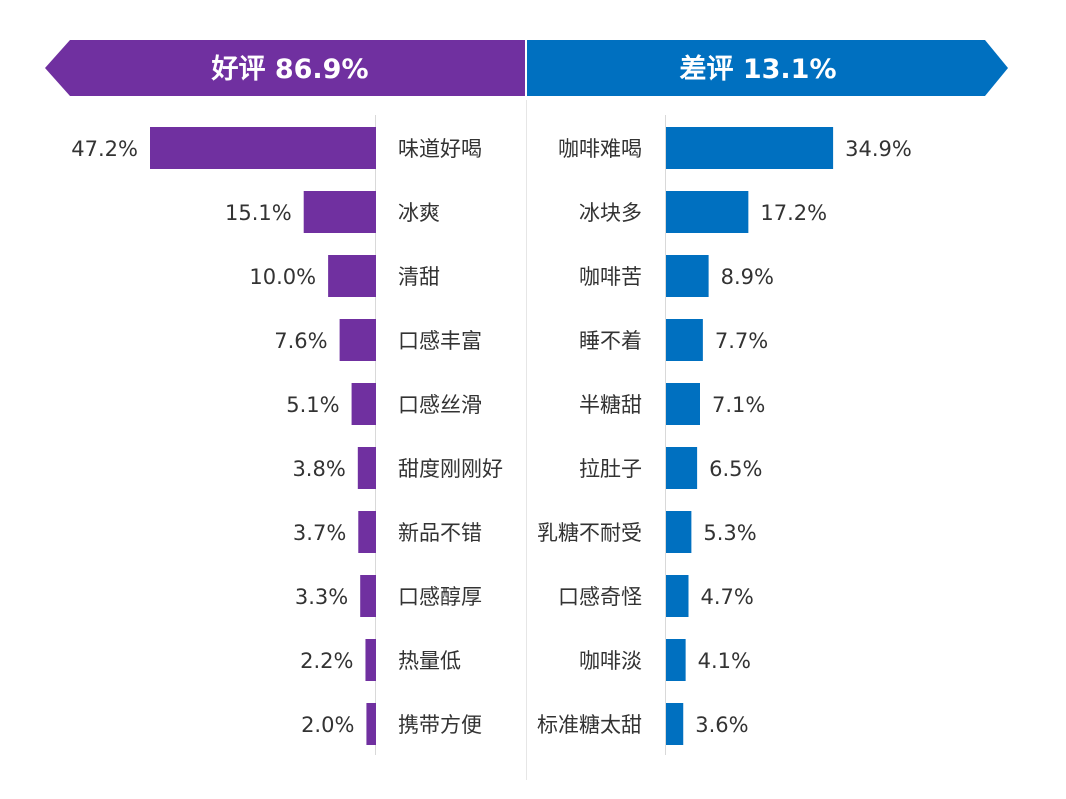 The width and height of the screenshot is (1066, 799). Describe the element at coordinates (610, 341) in the screenshot. I see `negative-category-label-4: 睡不着` at that location.